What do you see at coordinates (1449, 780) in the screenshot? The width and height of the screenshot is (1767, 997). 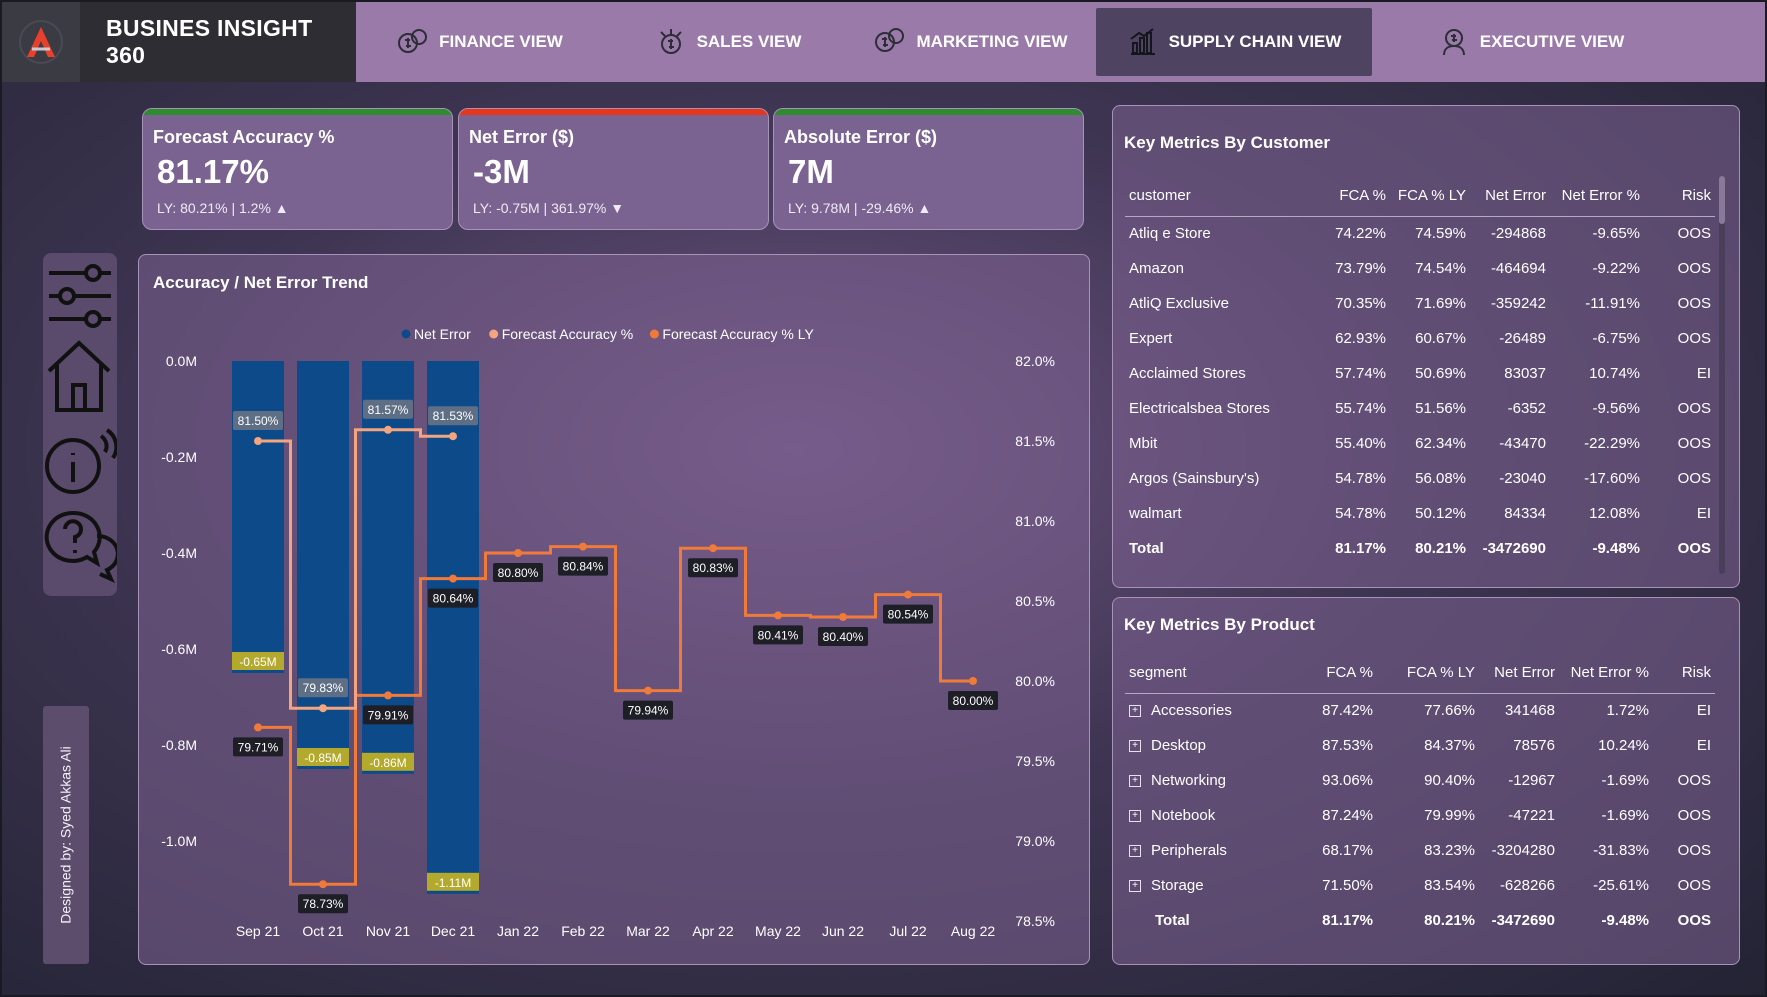 I see `table-cell: 90.40%` at bounding box center [1449, 780].